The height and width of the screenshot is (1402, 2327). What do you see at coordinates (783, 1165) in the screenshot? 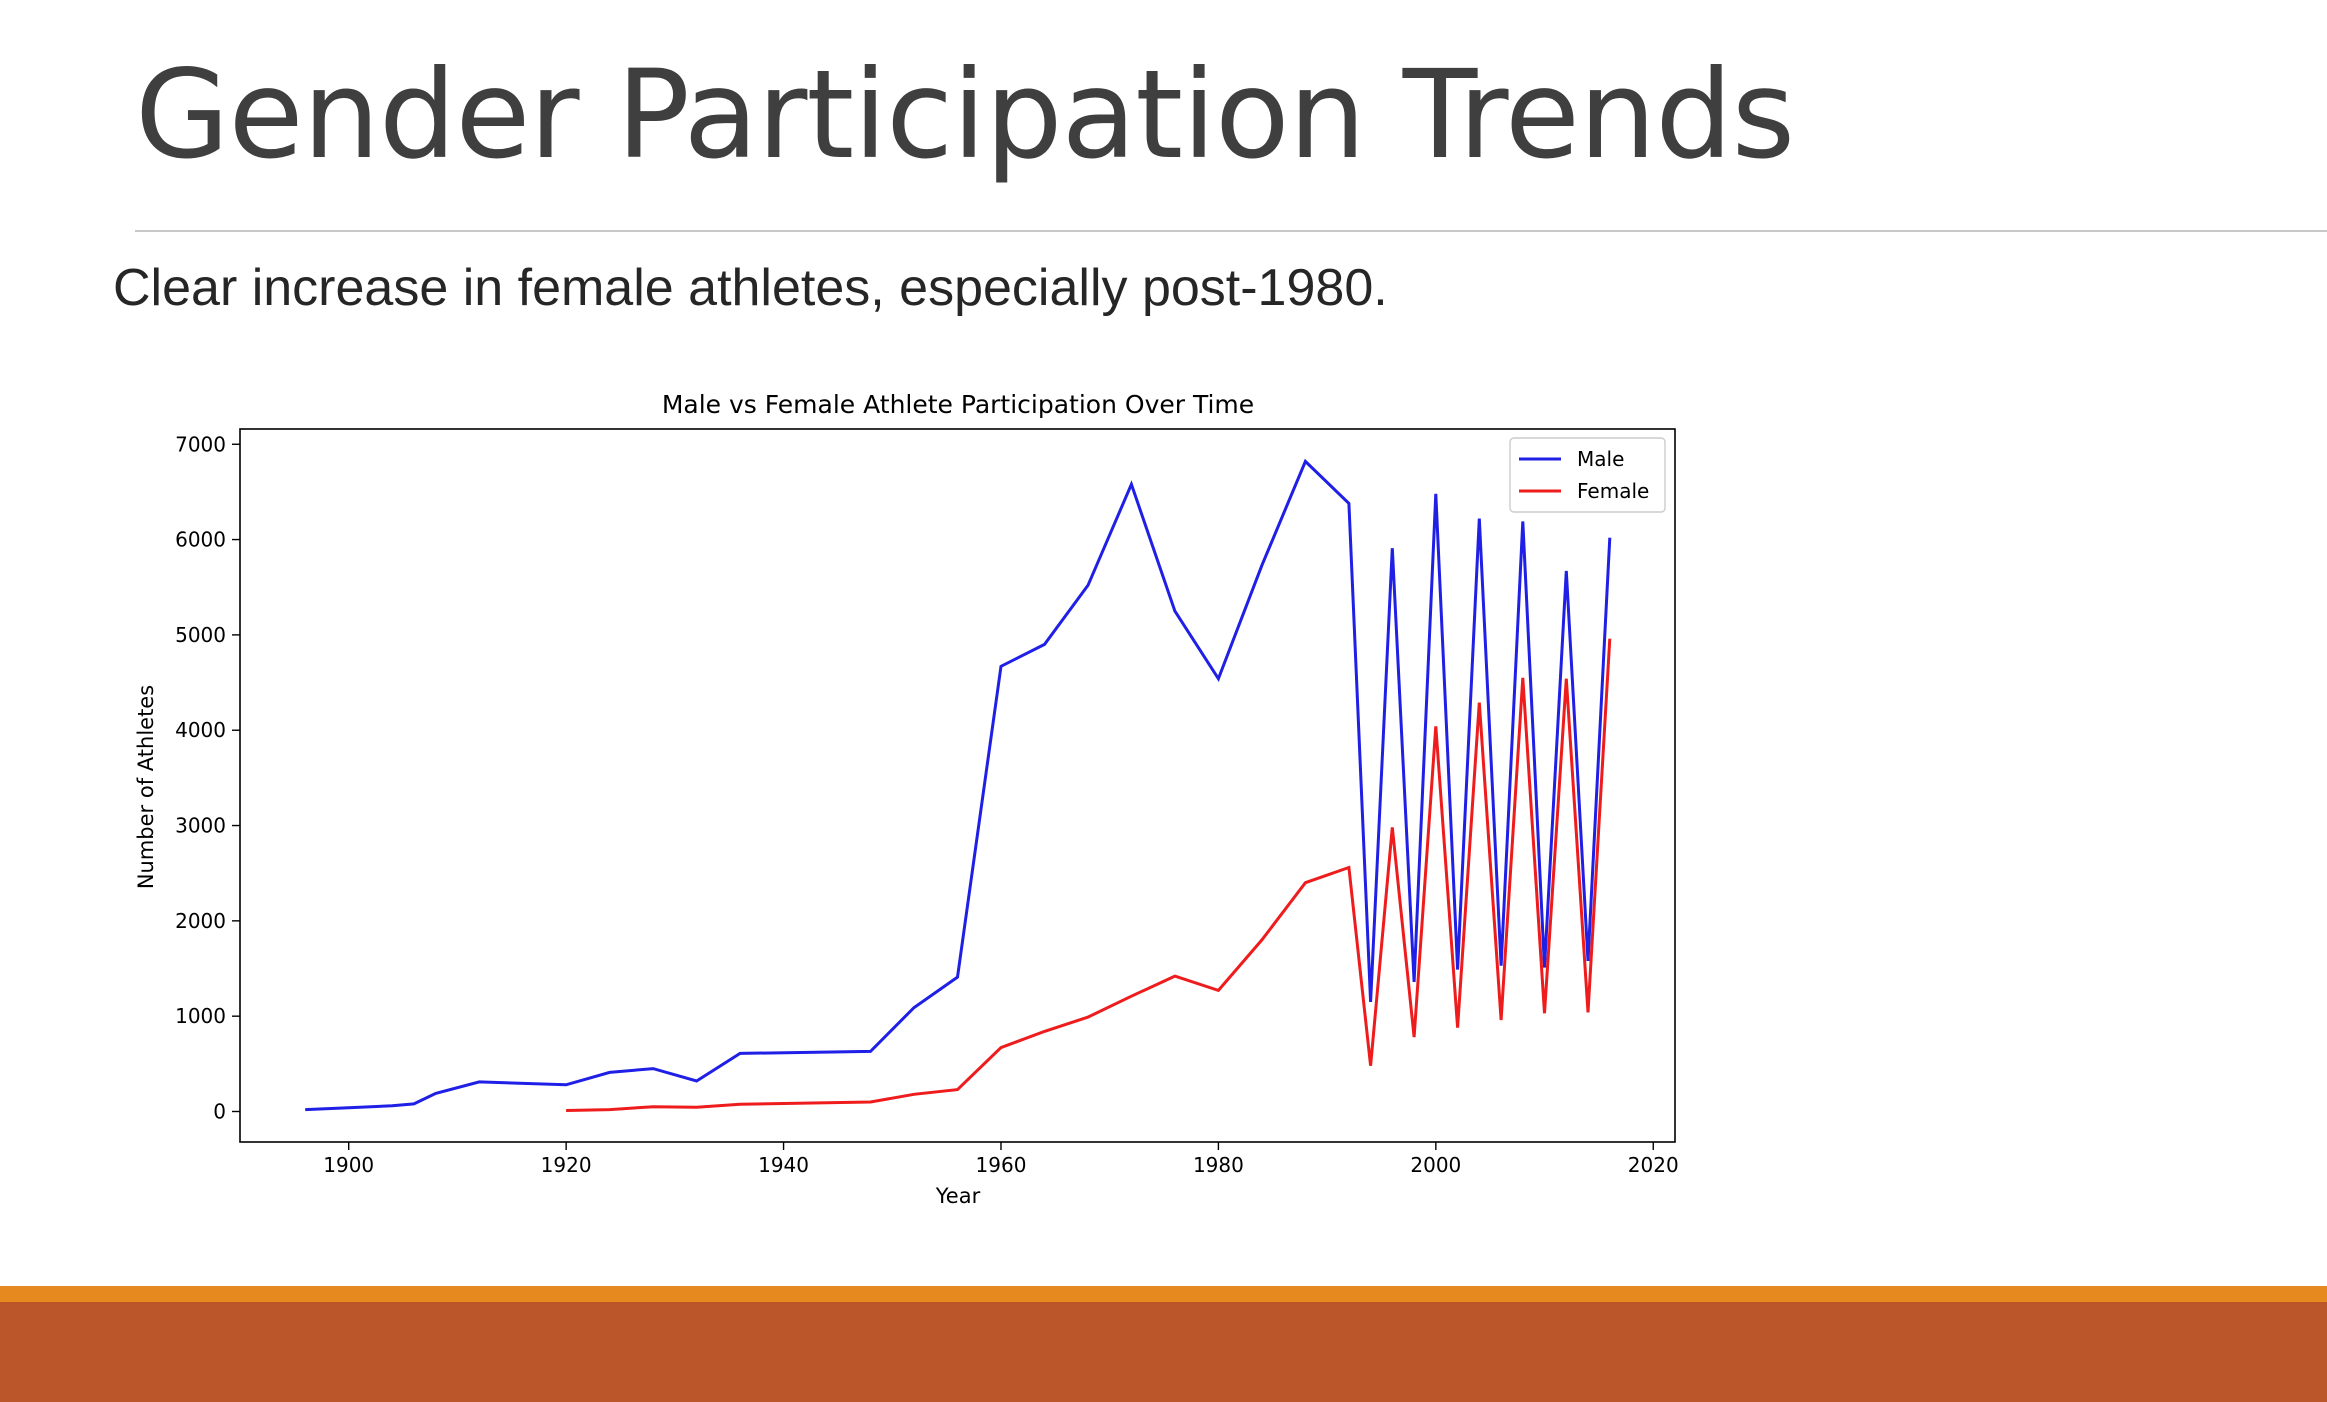
I see `x-tick-label: 1940` at bounding box center [783, 1165].